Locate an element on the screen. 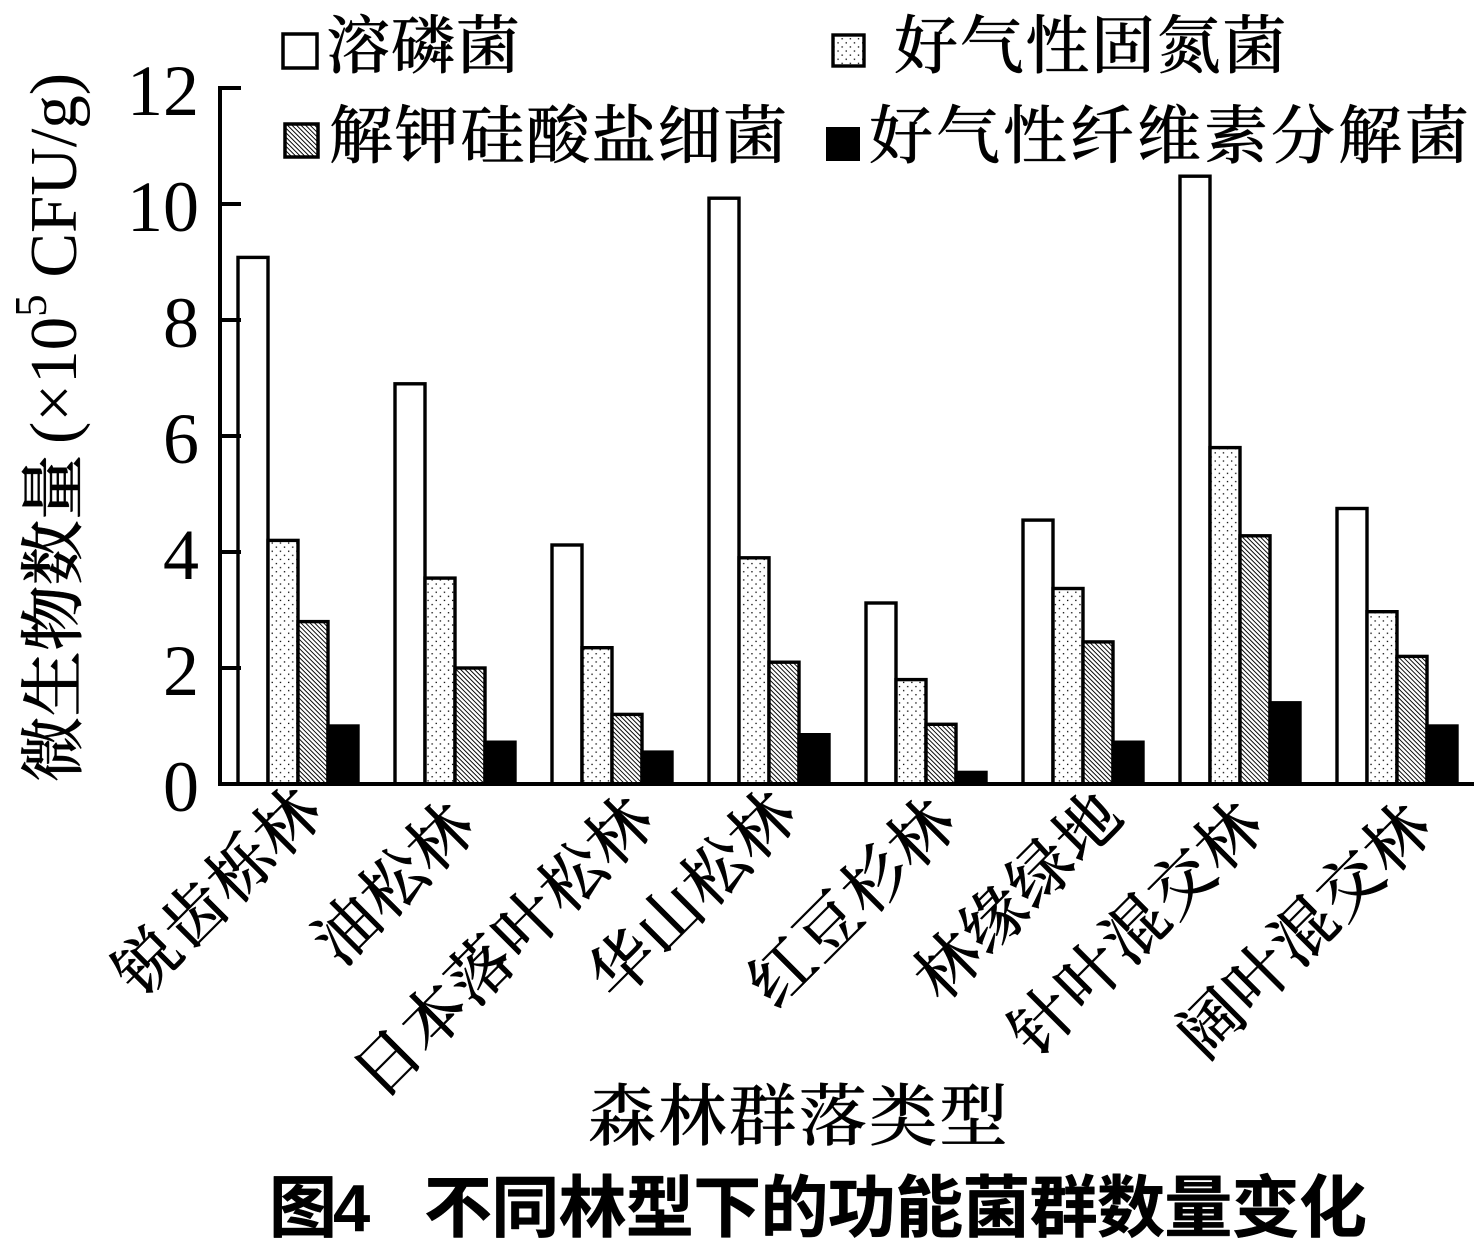 The image size is (1476, 1256). svg-text: 0 is located at coordinates (181, 787).